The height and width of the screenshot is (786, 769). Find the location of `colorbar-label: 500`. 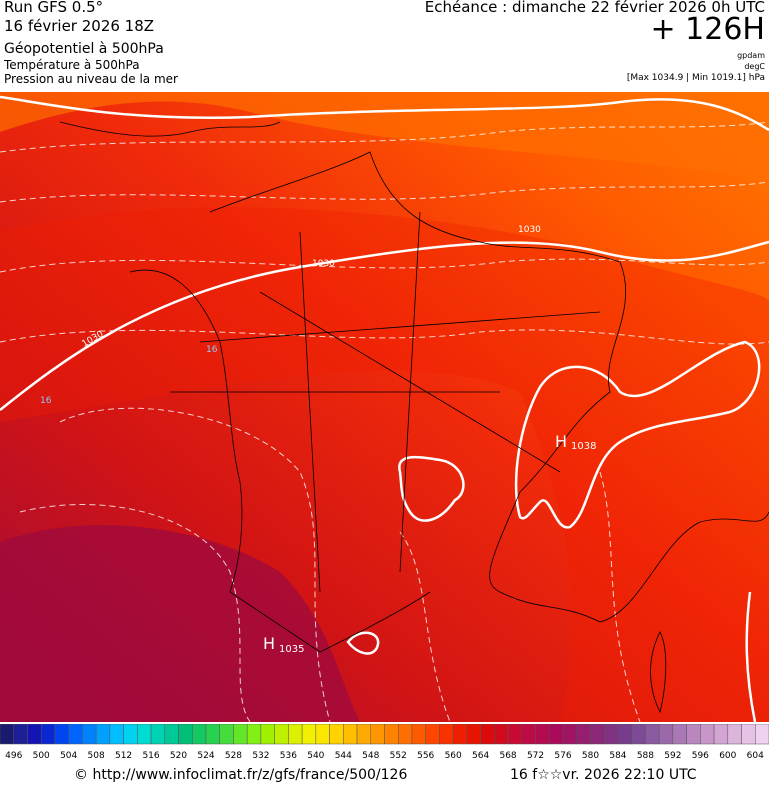

colorbar-label: 500 is located at coordinates (41, 756).